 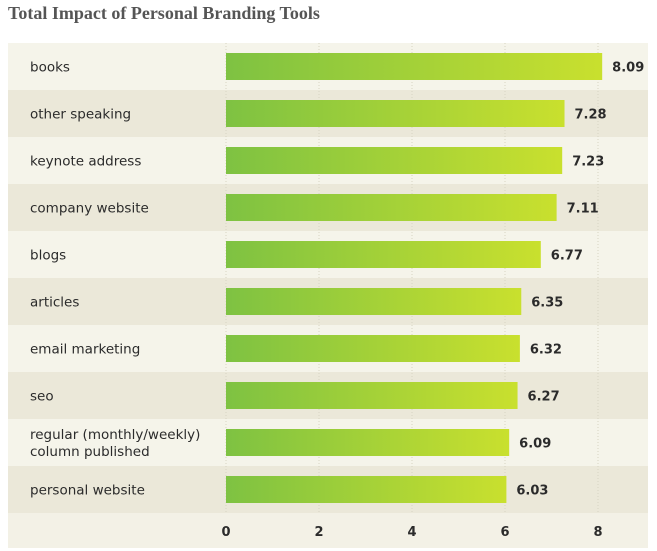 I want to click on value-label: 8.09, so click(x=628, y=68).